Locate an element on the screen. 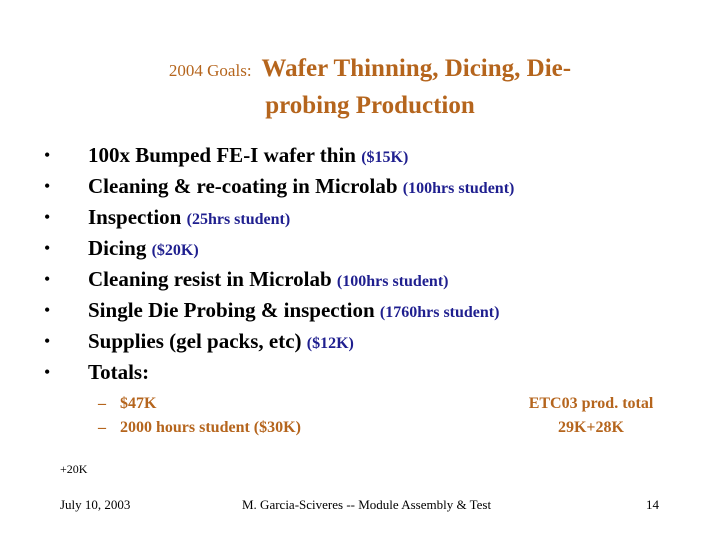 This screenshot has height=540, width=720. title-prefix: 2004 Goals: is located at coordinates (210, 70).